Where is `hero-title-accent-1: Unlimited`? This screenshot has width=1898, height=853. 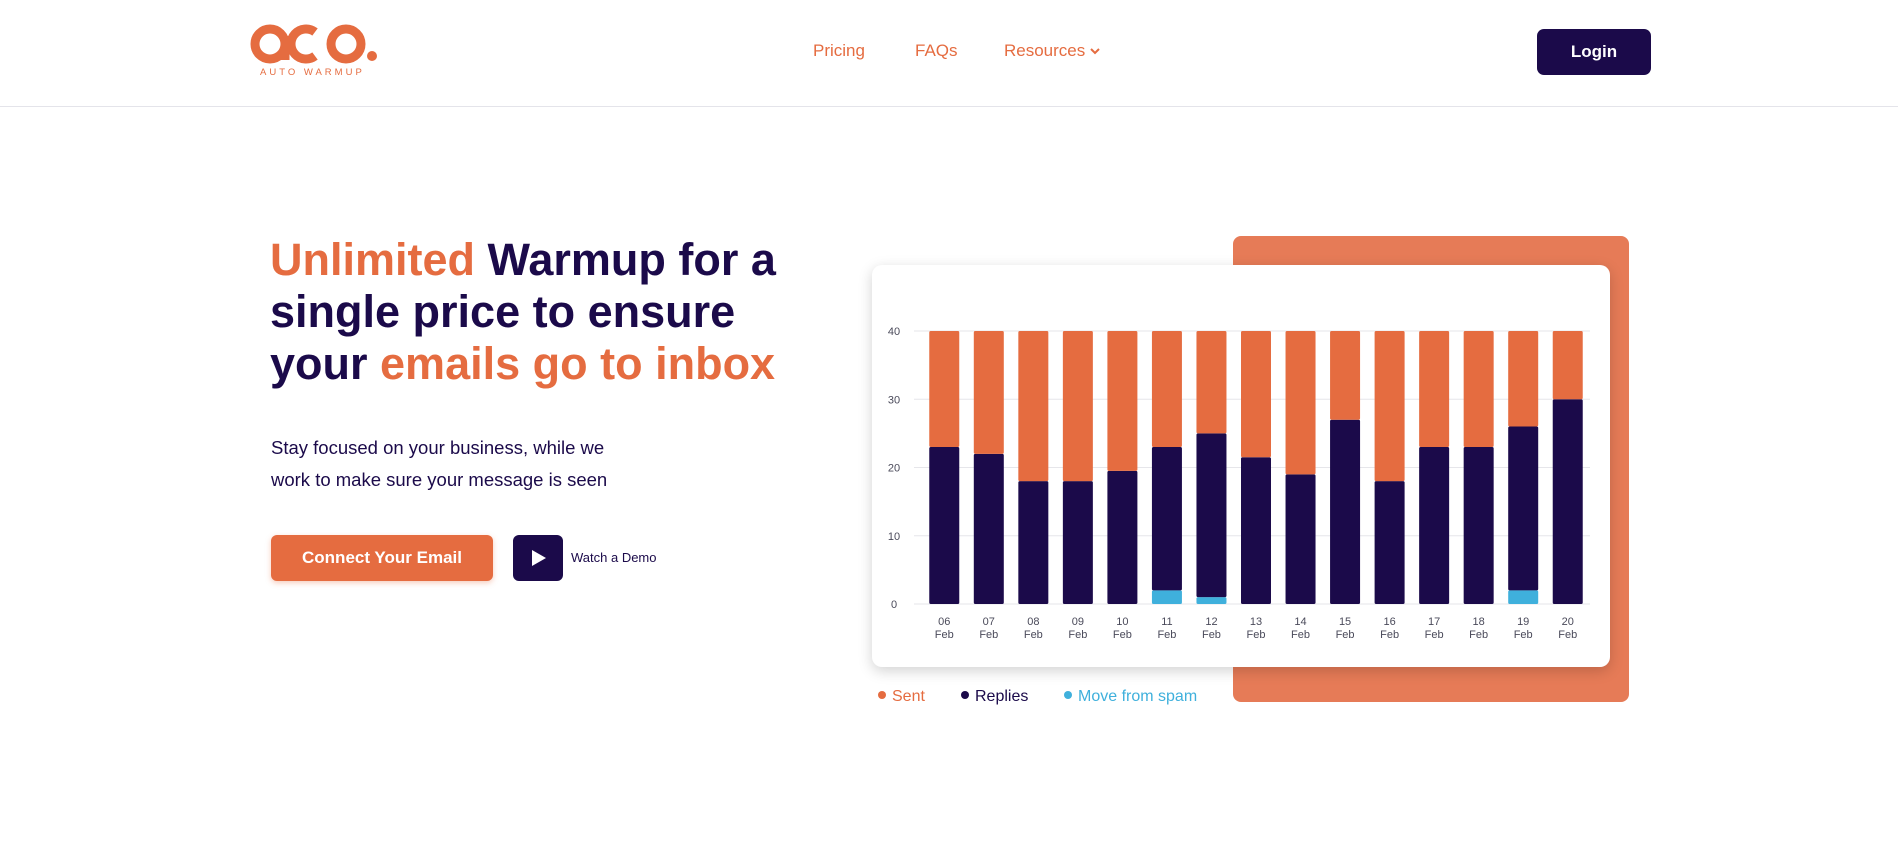
hero-title-accent-1: Unlimited is located at coordinates (373, 259).